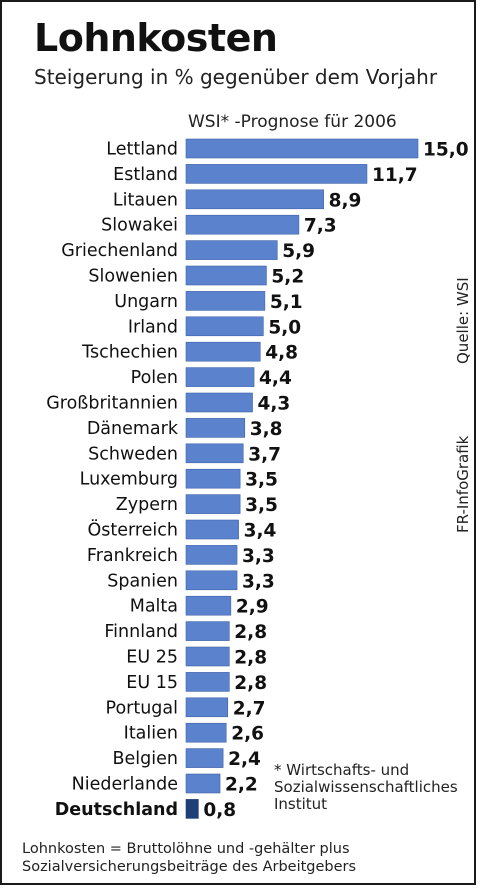 The height and width of the screenshot is (889, 480). Describe the element at coordinates (342, 770) in the screenshot. I see `footnote-line-1: * Wirtschafts- und` at that location.